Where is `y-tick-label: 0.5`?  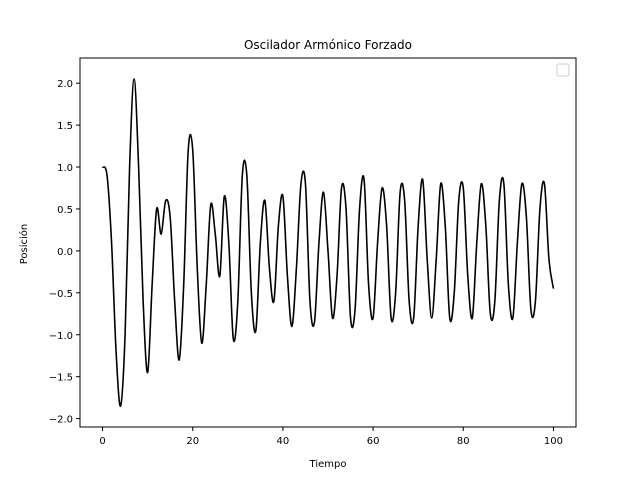 y-tick-label: 0.5 is located at coordinates (65, 210).